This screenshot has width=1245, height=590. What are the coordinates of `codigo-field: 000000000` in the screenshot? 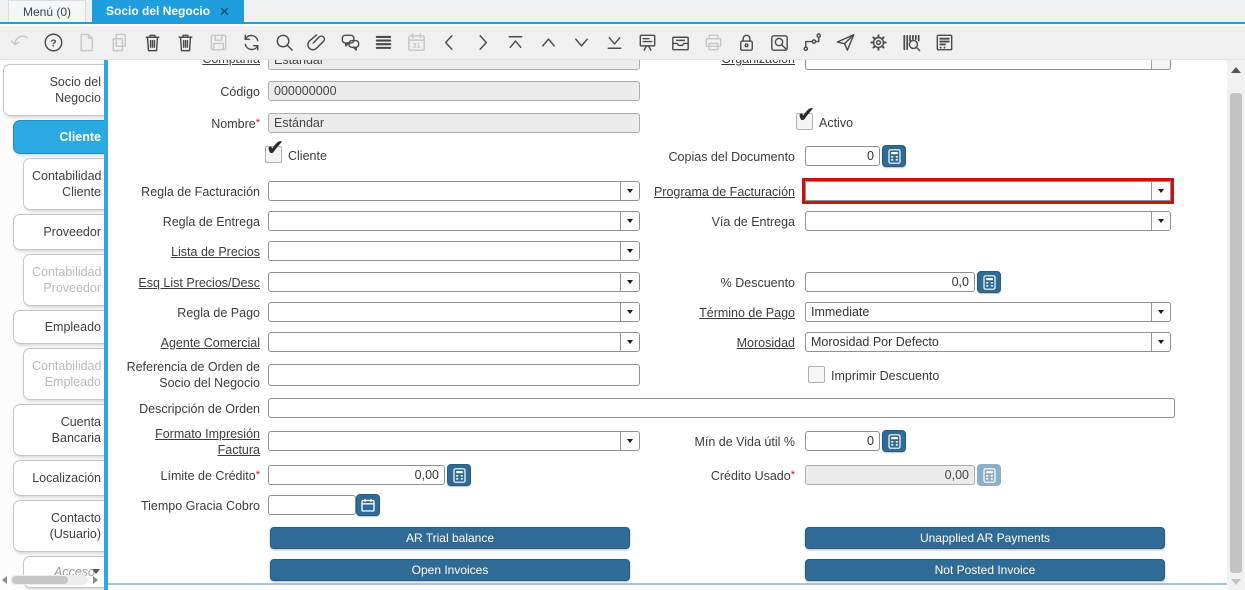 It's located at (454, 91).